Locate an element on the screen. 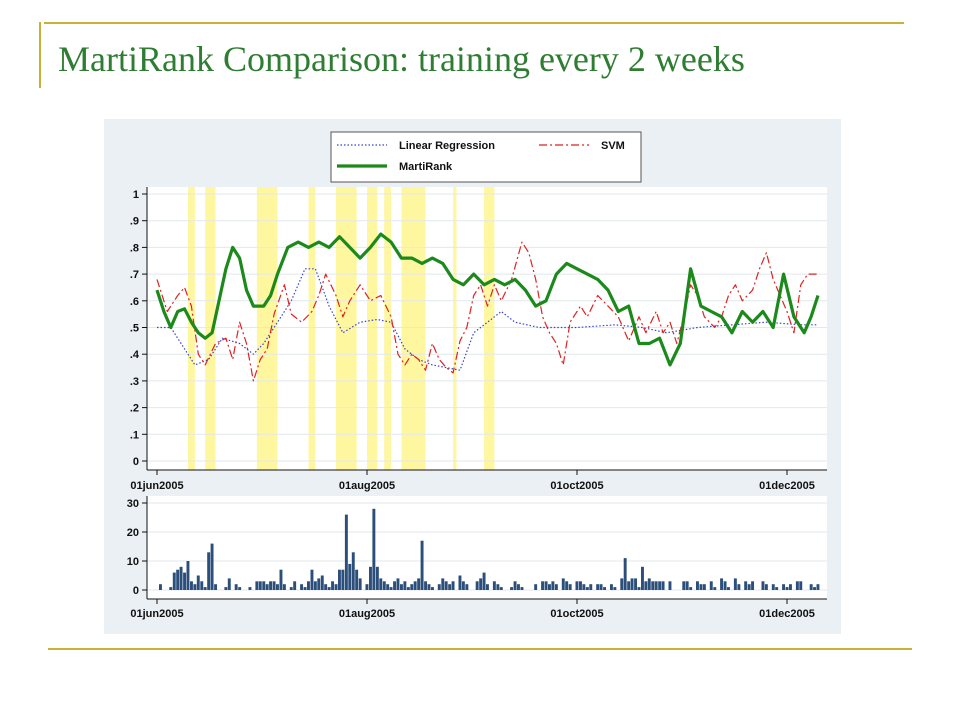  legend-label: Linear Regression is located at coordinates (447, 146).